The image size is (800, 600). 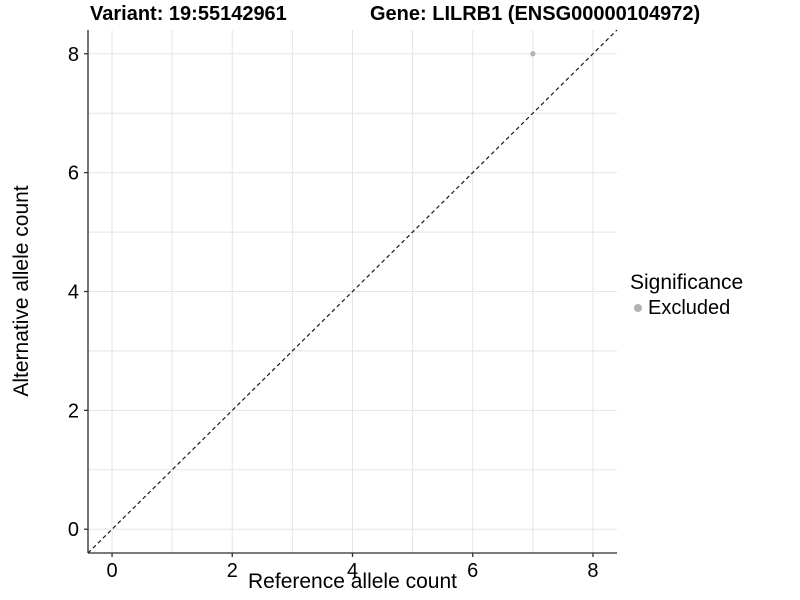 I want to click on y-axis-title: Alternative allele count, so click(x=21, y=291).